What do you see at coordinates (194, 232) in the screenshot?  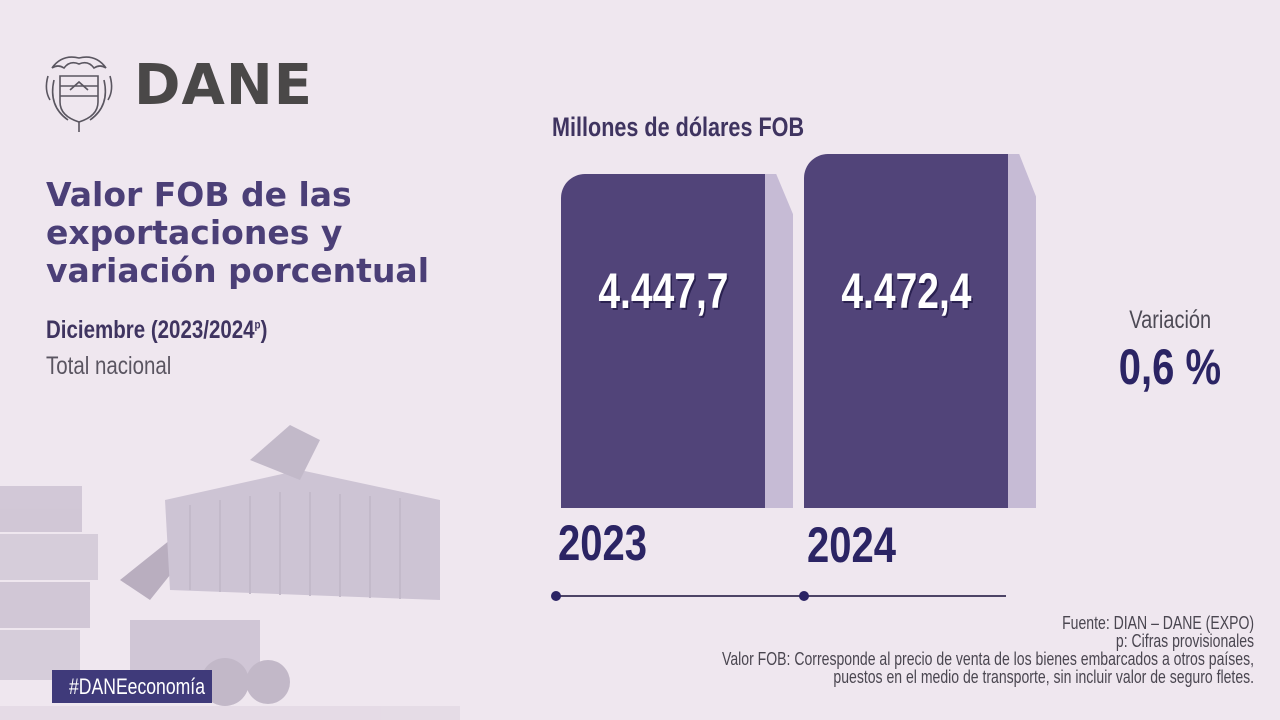 I see `title-line-2: exportaciones y` at bounding box center [194, 232].